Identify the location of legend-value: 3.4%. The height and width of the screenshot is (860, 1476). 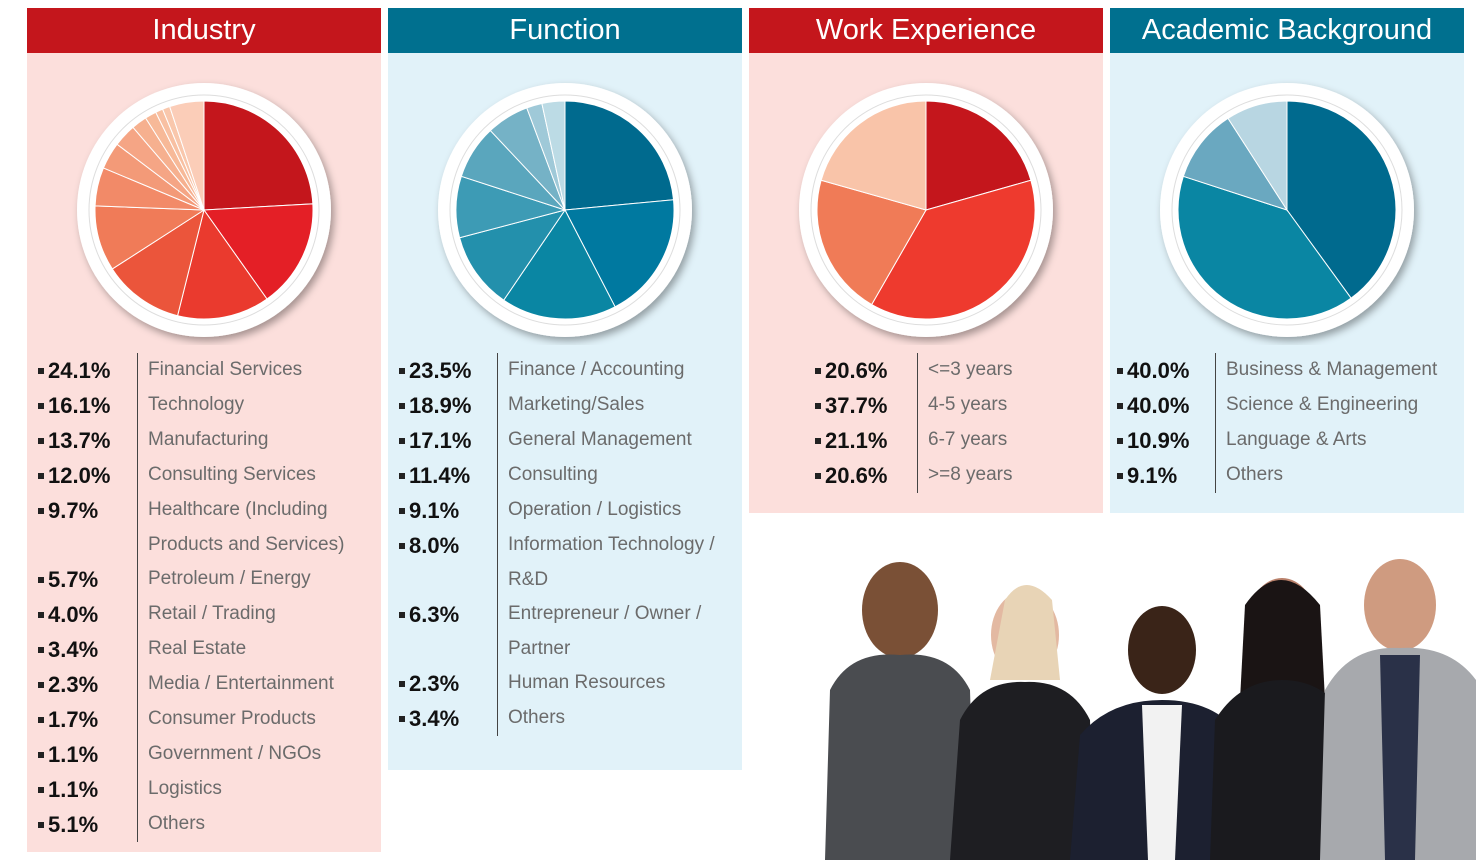
(448, 718).